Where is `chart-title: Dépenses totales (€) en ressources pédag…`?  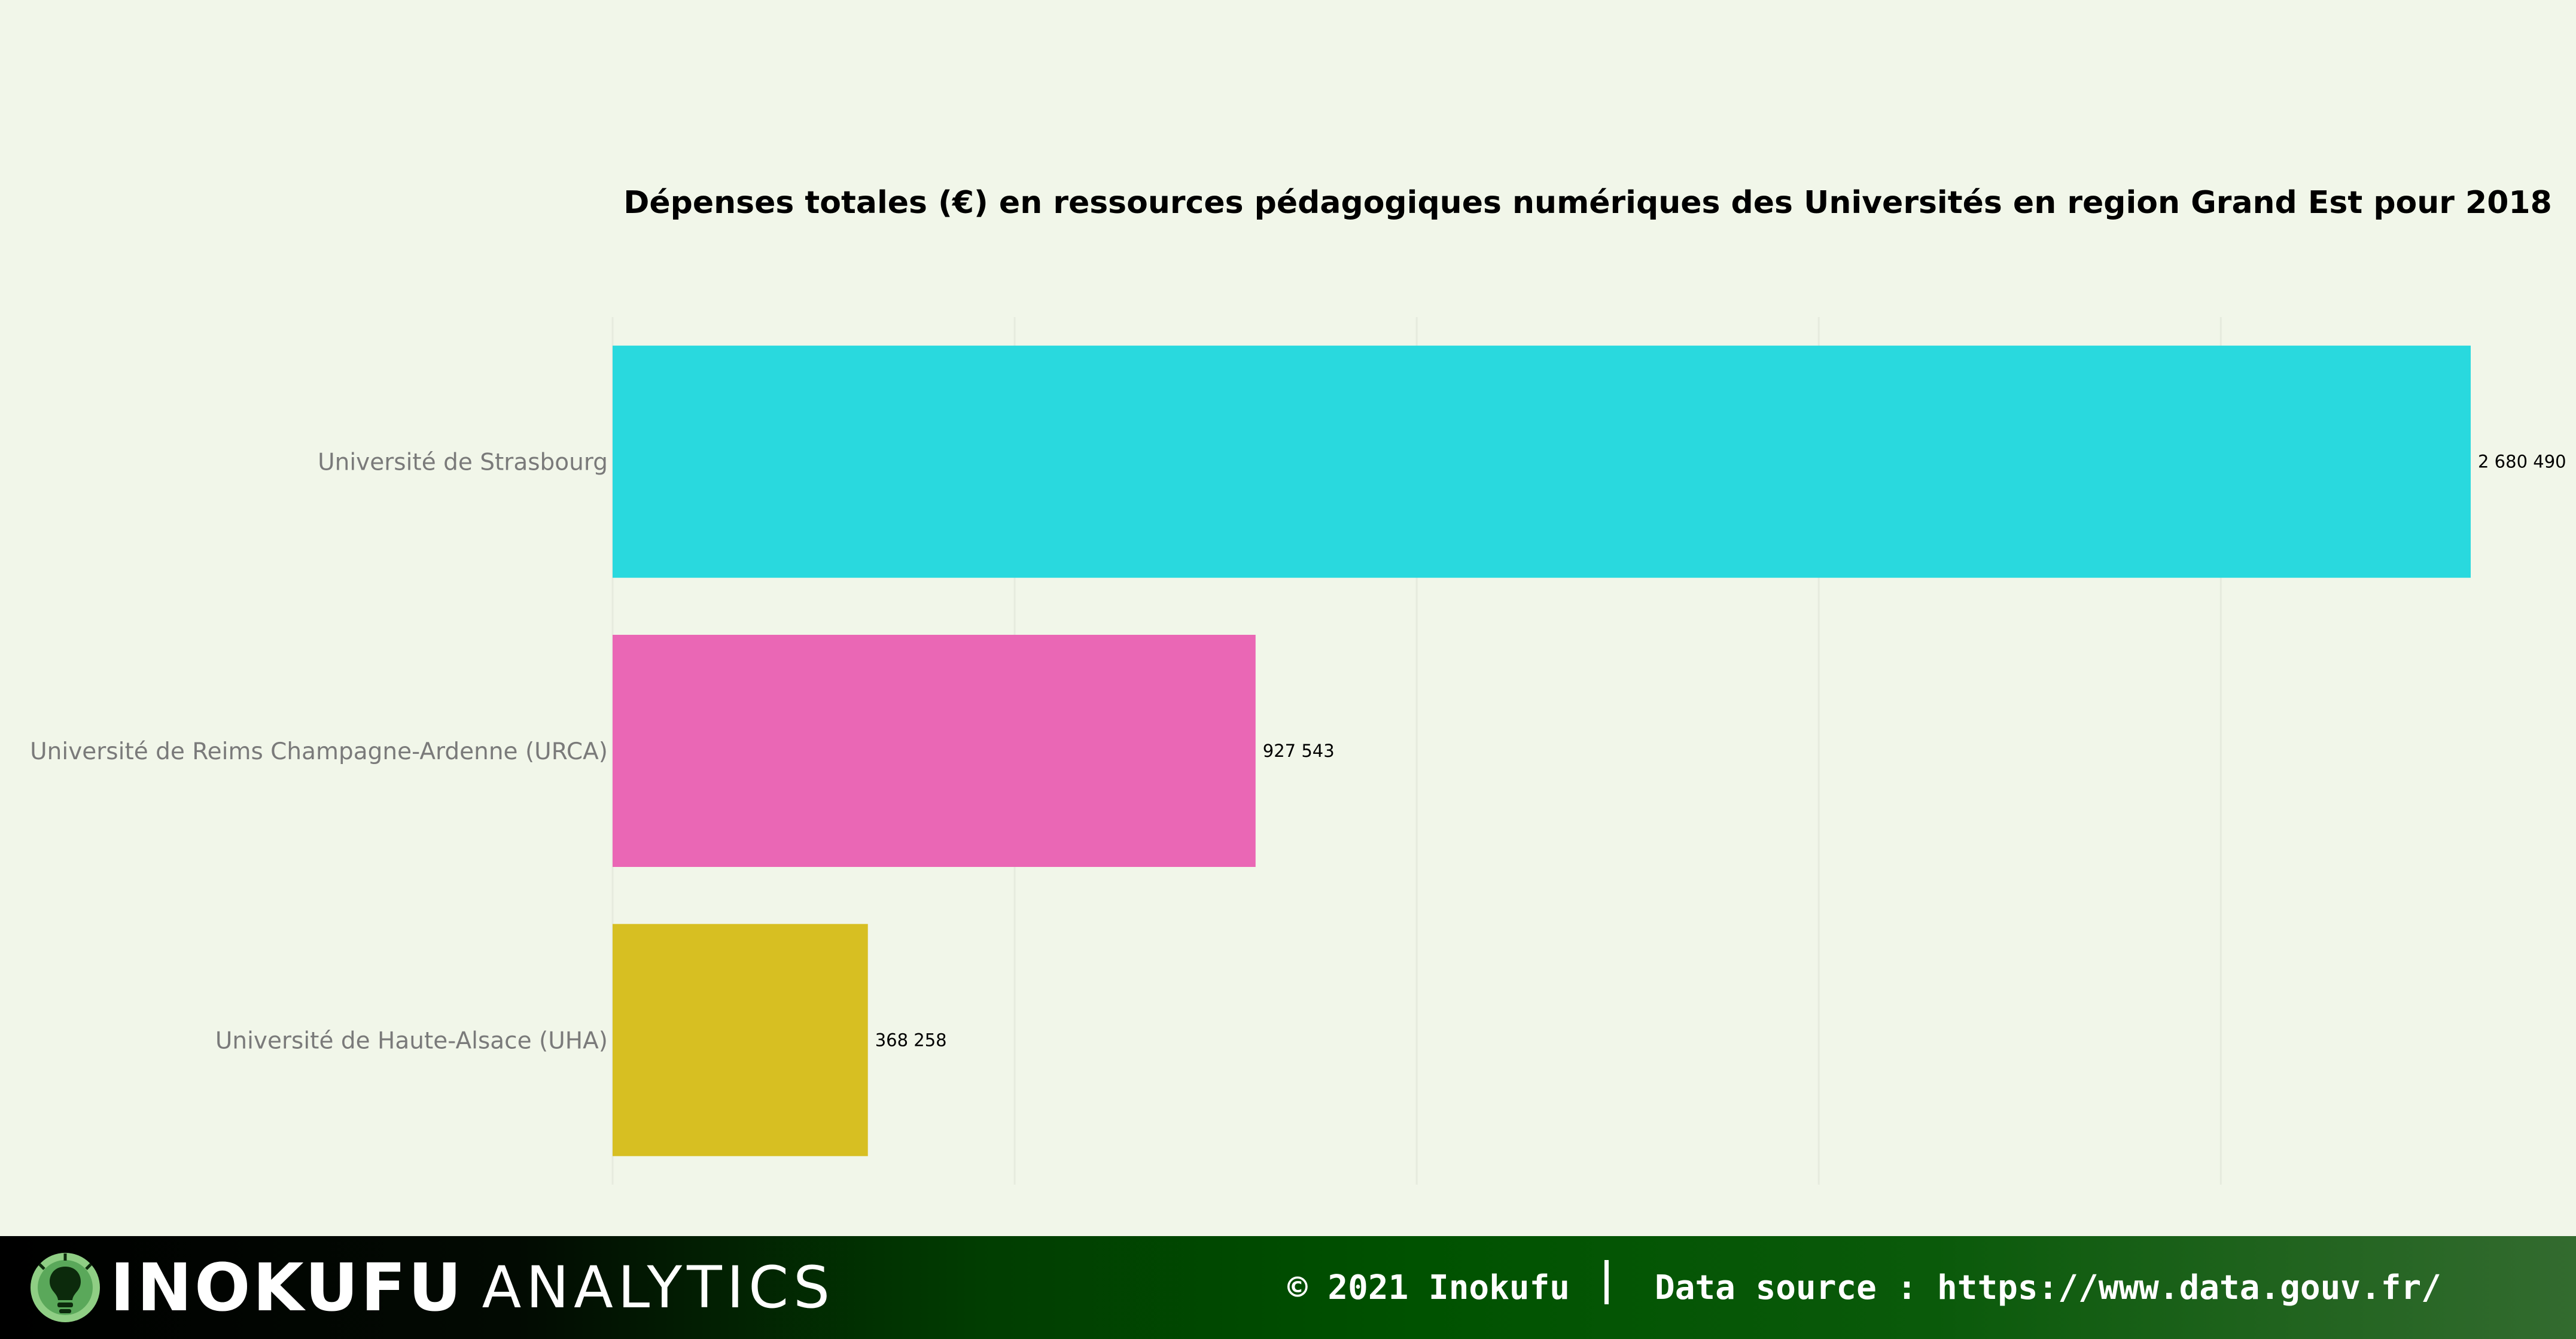
chart-title: Dépenses totales (€) en ressources pédag… is located at coordinates (1587, 203).